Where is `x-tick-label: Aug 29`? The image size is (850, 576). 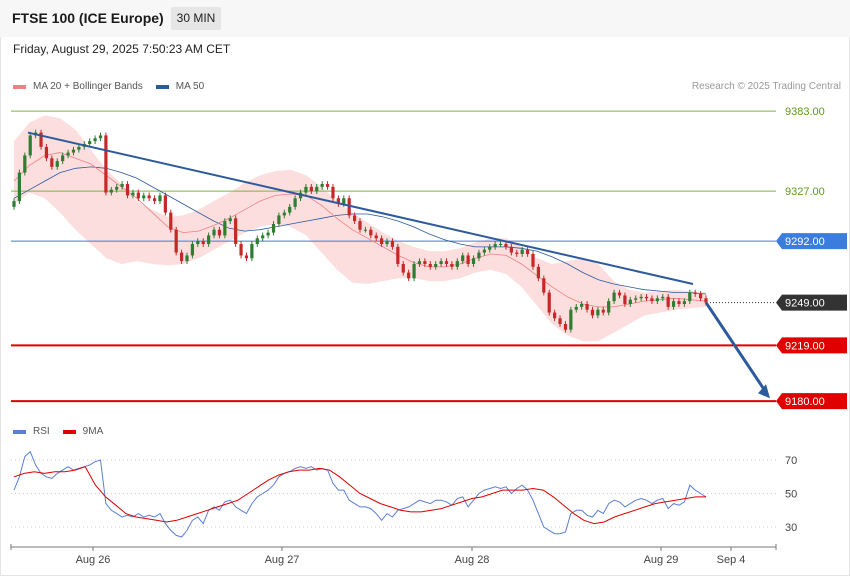
x-tick-label: Aug 29 is located at coordinates (661, 560).